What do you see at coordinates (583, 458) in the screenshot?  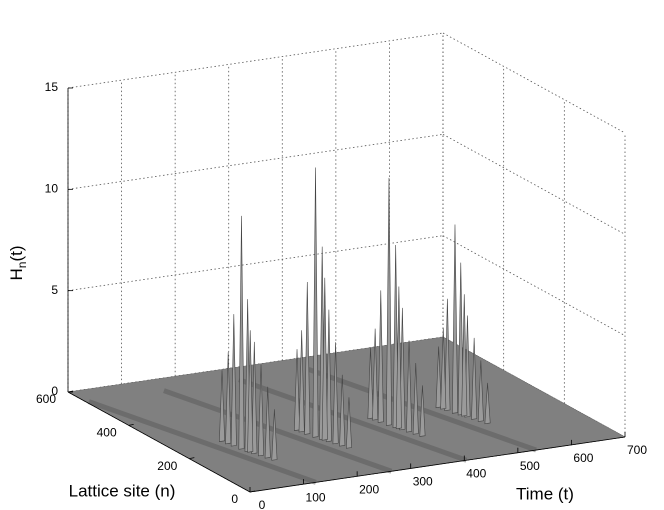 I see `x-tick-label: 600` at bounding box center [583, 458].